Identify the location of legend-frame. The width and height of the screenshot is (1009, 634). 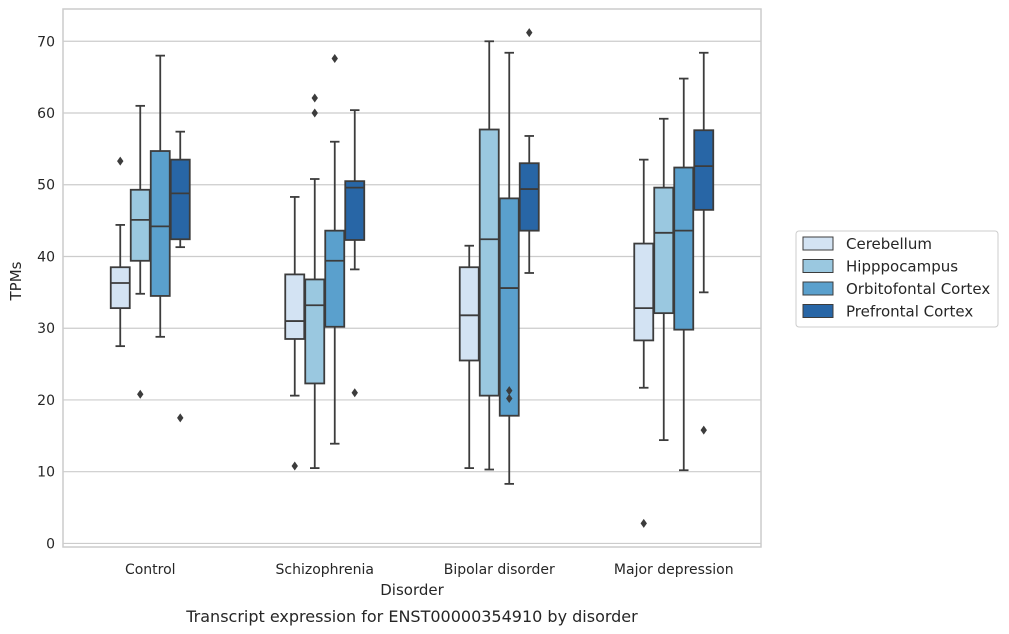
(897, 279).